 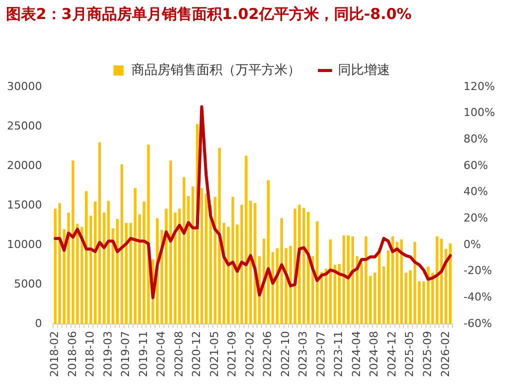 I want to click on legend-label: 同比增速, so click(x=364, y=70).